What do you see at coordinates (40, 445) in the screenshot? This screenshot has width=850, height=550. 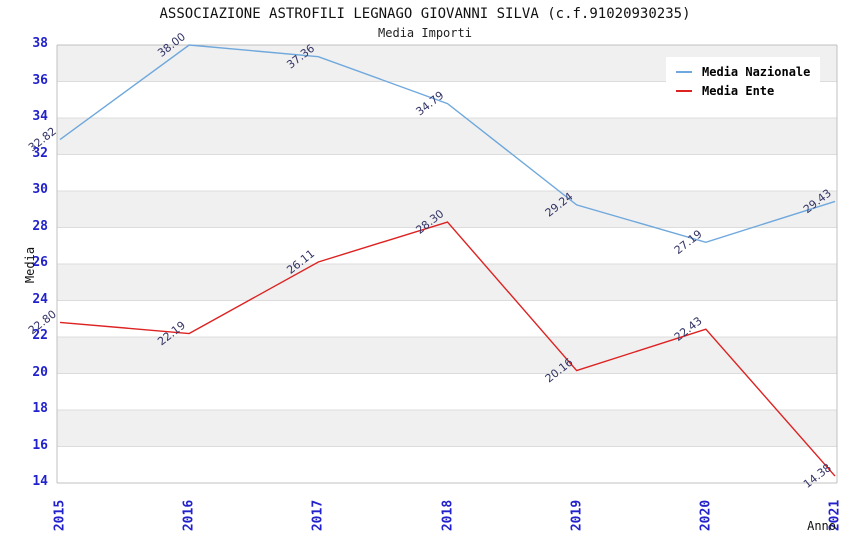 I see `y-tick-label: 16` at bounding box center [40, 445].